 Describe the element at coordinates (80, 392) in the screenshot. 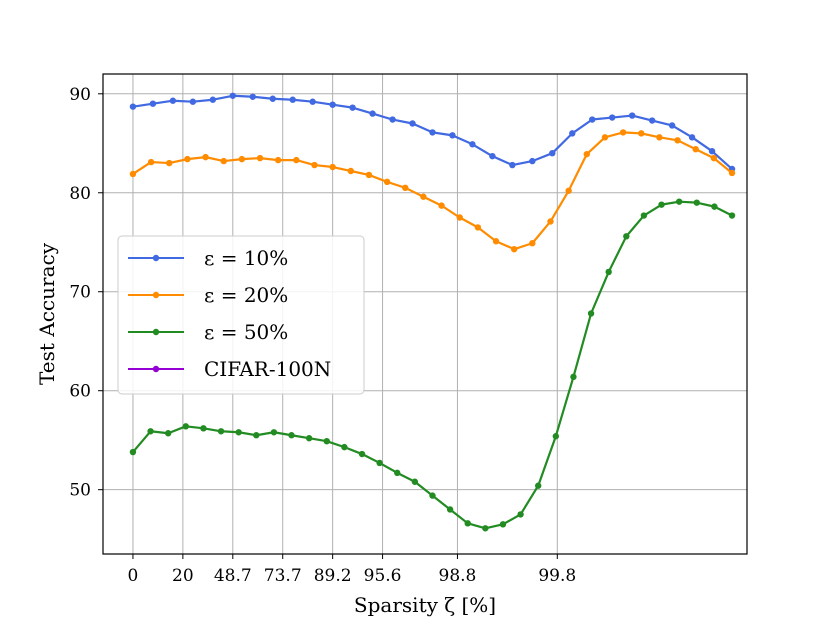

I see `y-tick-label: 60` at that location.